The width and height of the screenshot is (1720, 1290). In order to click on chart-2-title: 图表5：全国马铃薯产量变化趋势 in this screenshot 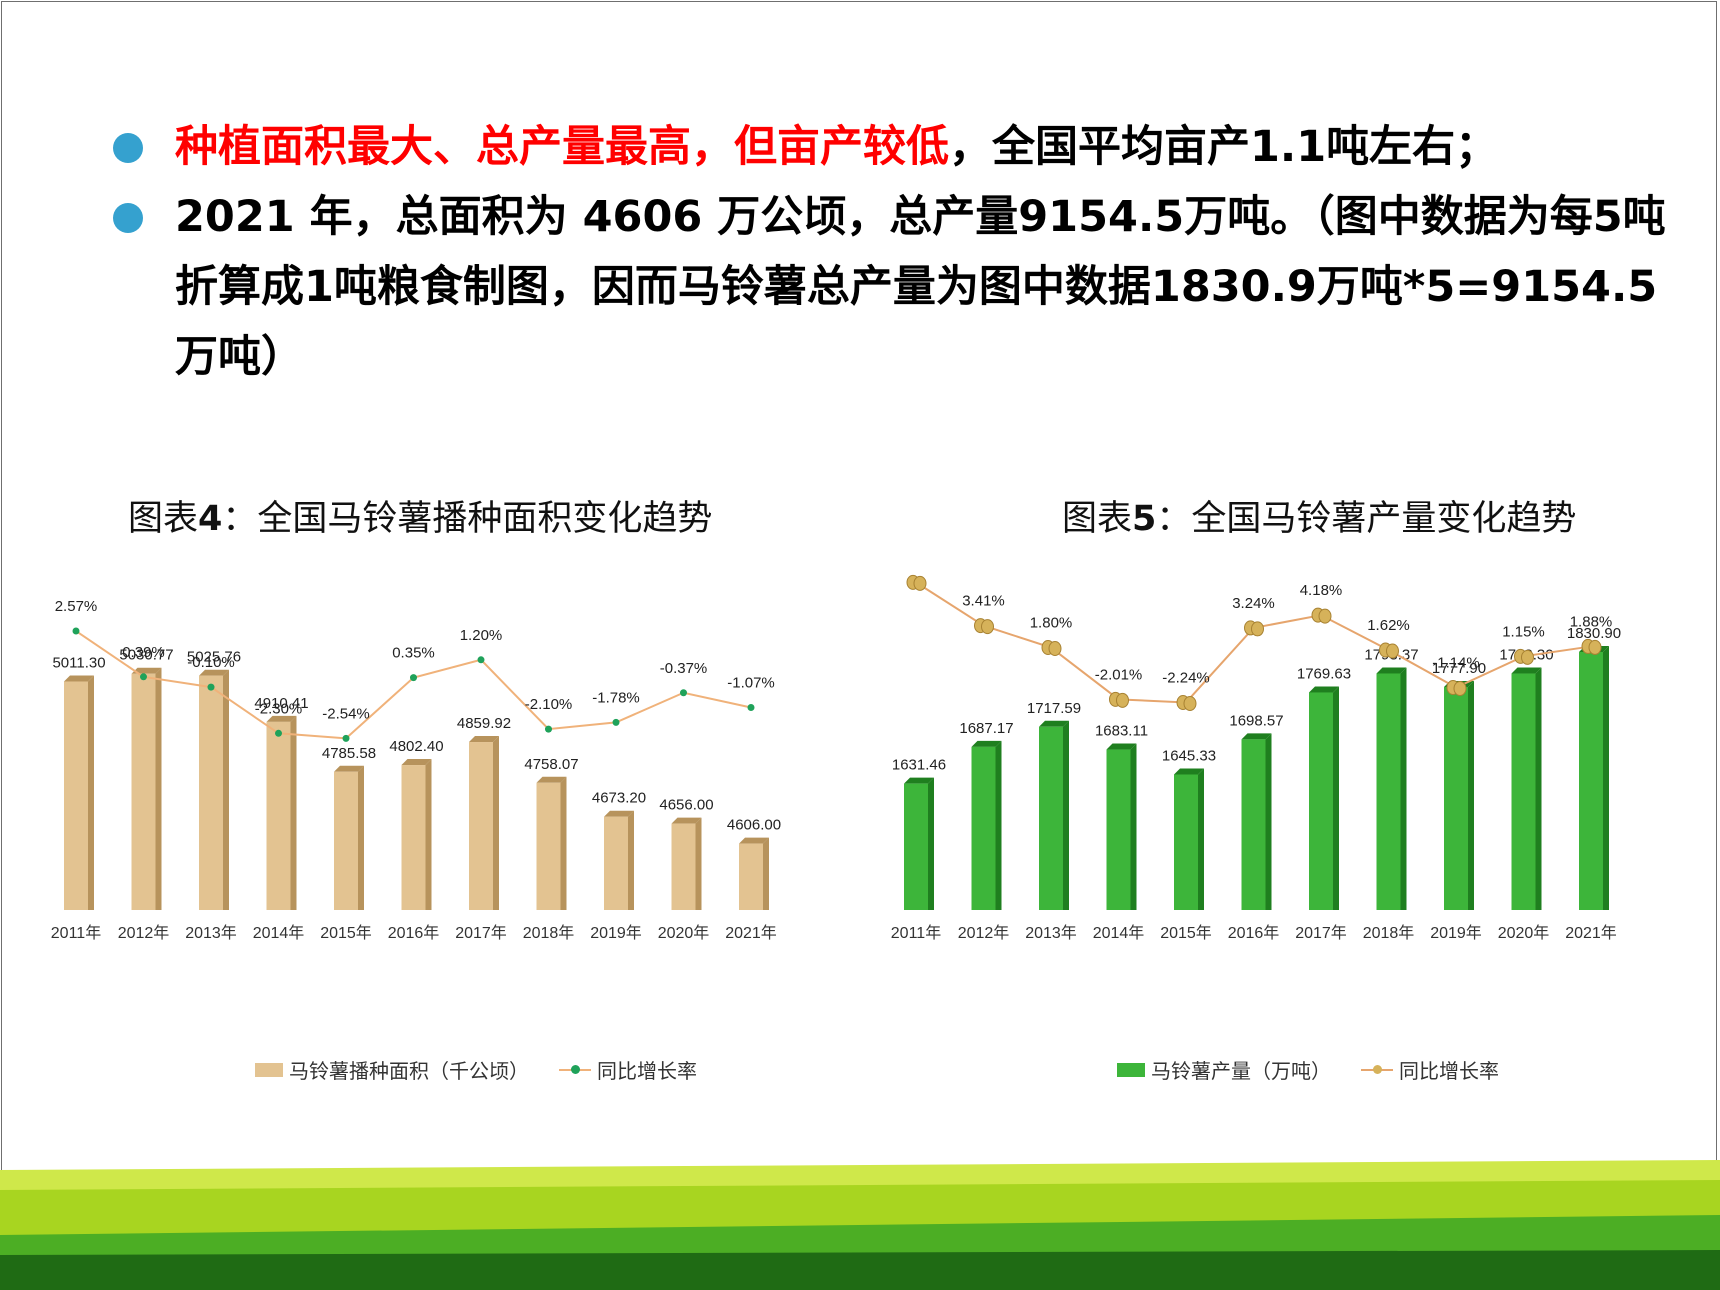, I will do `click(1319, 515)`.